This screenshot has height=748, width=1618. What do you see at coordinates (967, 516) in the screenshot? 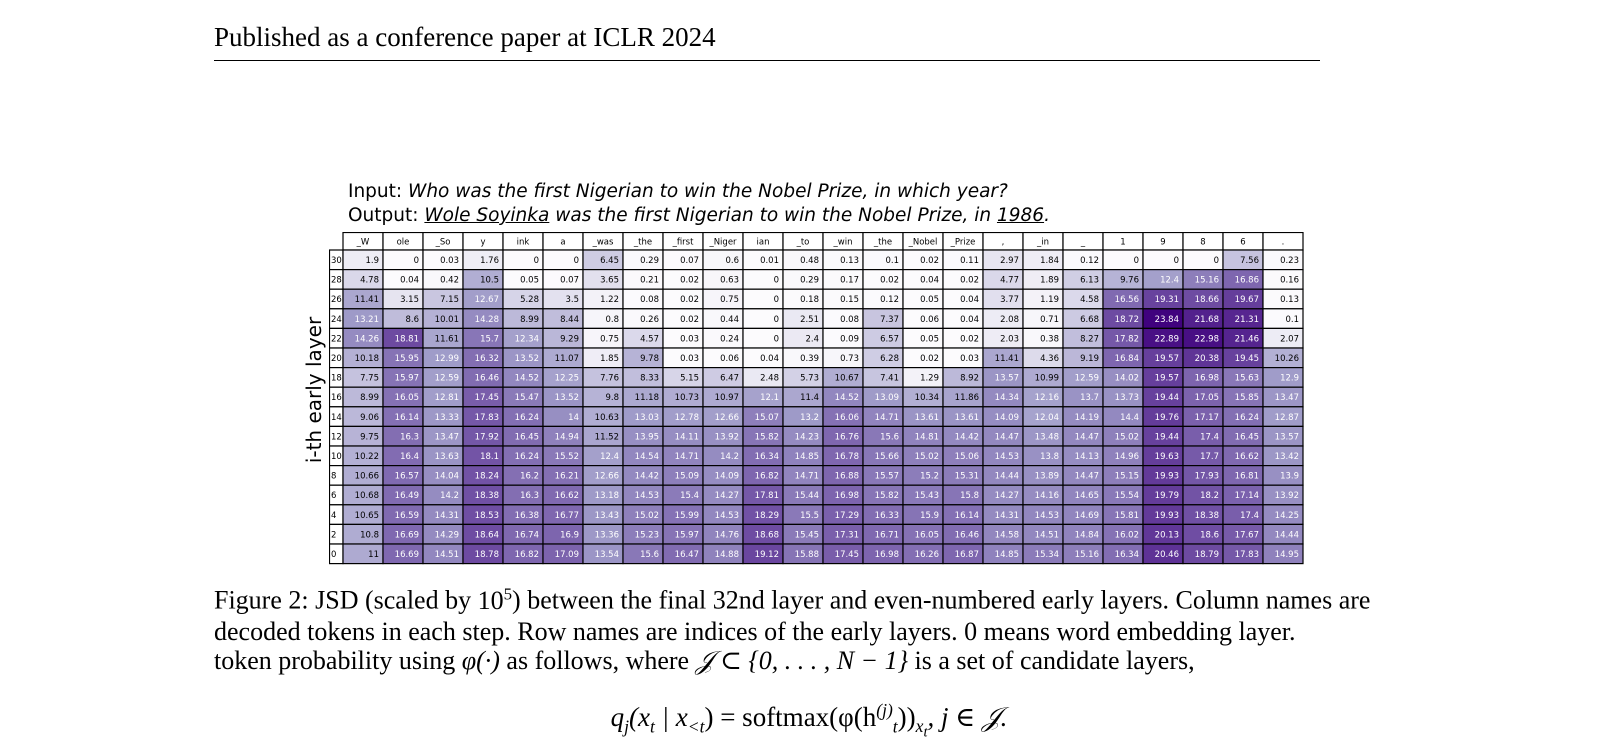
I see `heatmap-cell-value: 16.14` at bounding box center [967, 516].